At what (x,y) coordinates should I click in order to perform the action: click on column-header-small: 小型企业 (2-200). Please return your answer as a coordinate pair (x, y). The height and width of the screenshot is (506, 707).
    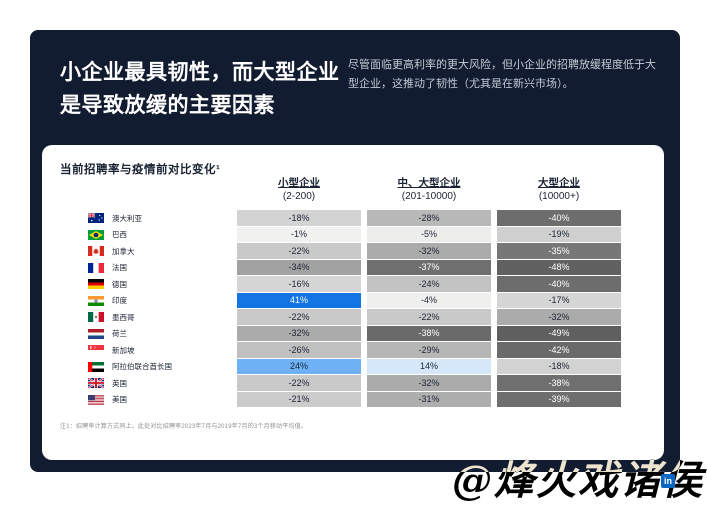
    Looking at the image, I should click on (299, 189).